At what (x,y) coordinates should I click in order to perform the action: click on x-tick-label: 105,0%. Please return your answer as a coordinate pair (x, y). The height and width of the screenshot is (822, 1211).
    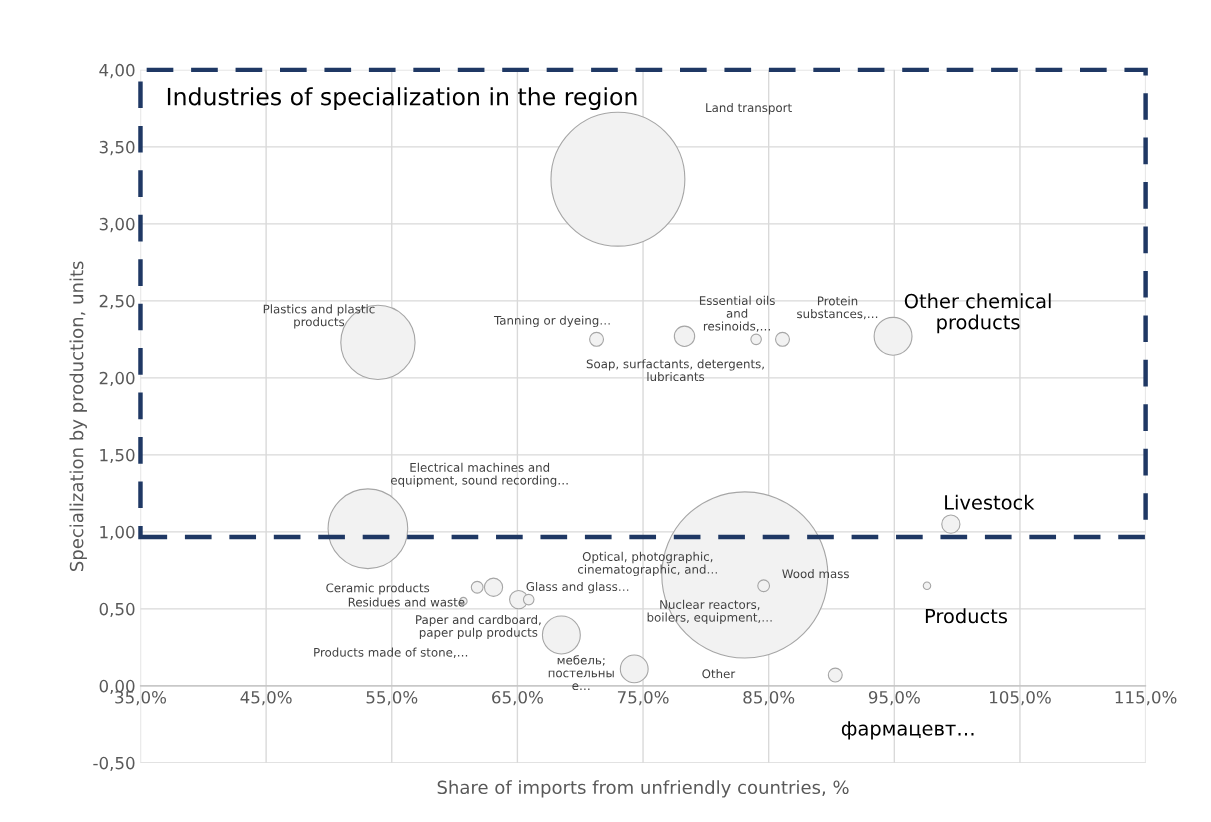
    Looking at the image, I should click on (1020, 698).